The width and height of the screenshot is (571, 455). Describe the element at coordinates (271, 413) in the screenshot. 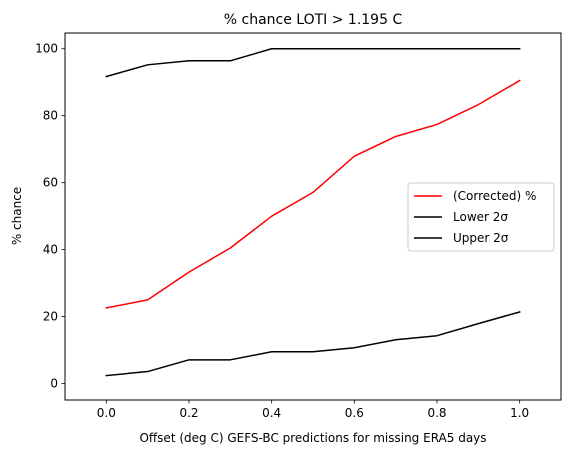

I see `x-tick-label: 0.4` at that location.